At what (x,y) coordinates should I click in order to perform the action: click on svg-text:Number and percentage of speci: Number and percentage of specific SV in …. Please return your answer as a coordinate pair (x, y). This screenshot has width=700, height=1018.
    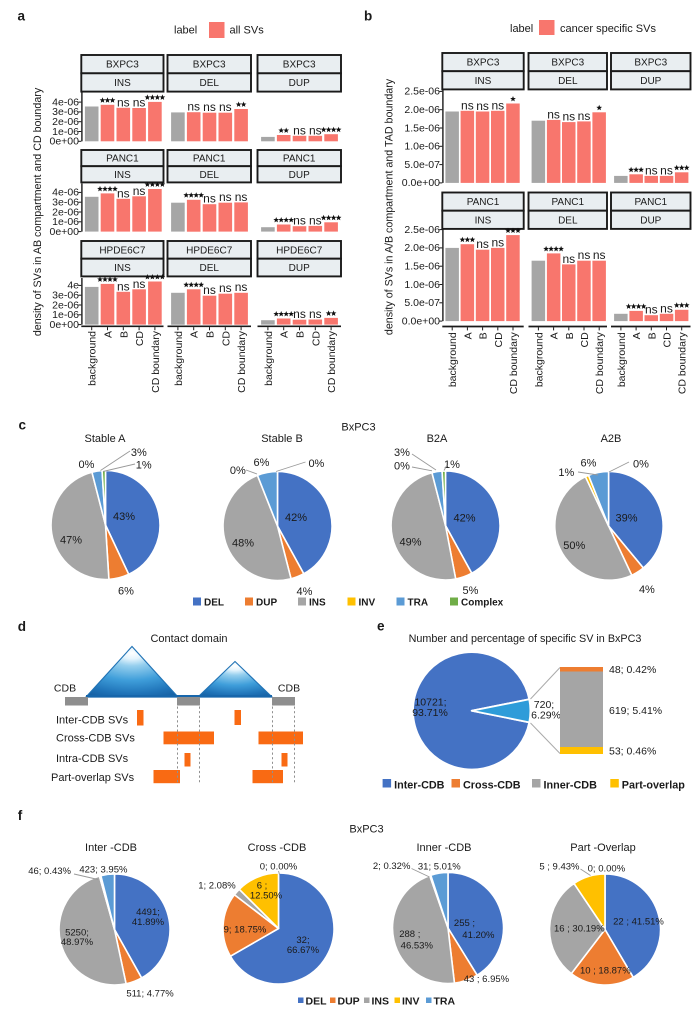
    Looking at the image, I should click on (525, 639).